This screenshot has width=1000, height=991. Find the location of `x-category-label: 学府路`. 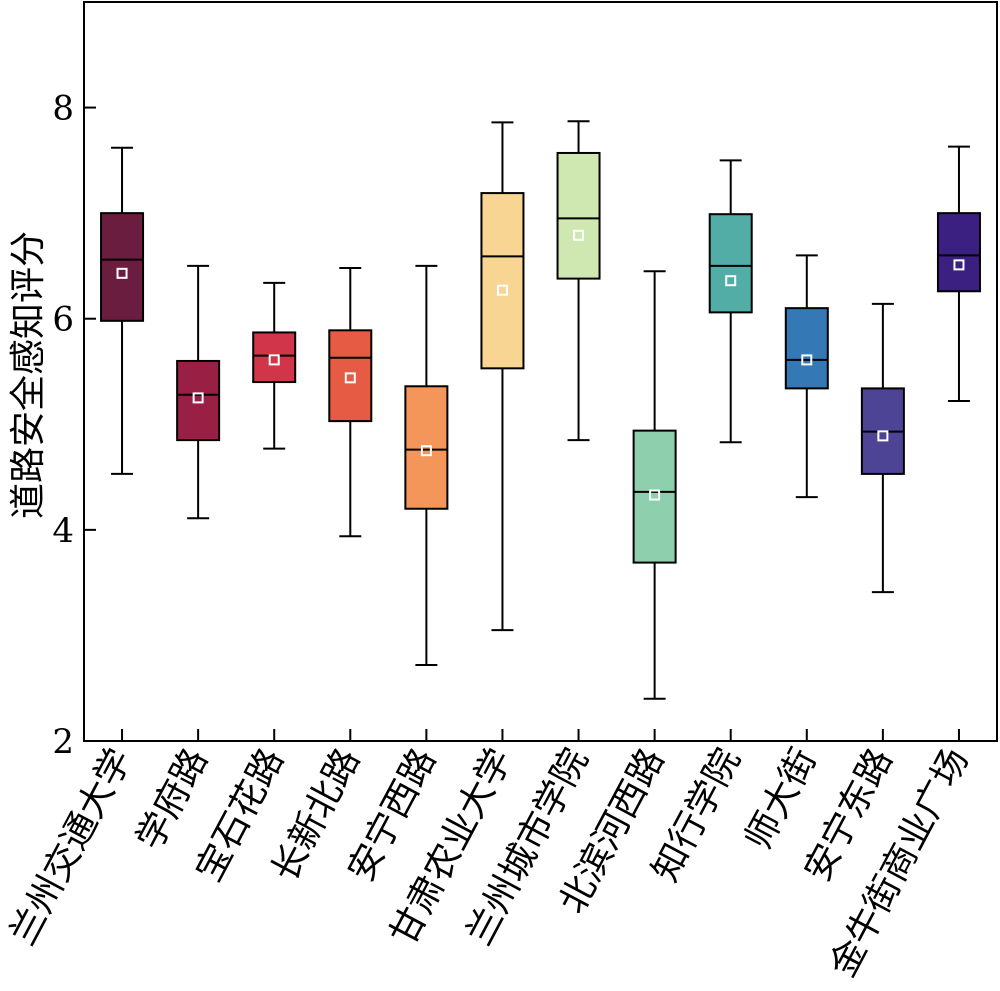

x-category-label: 学府路 is located at coordinates (172, 799).